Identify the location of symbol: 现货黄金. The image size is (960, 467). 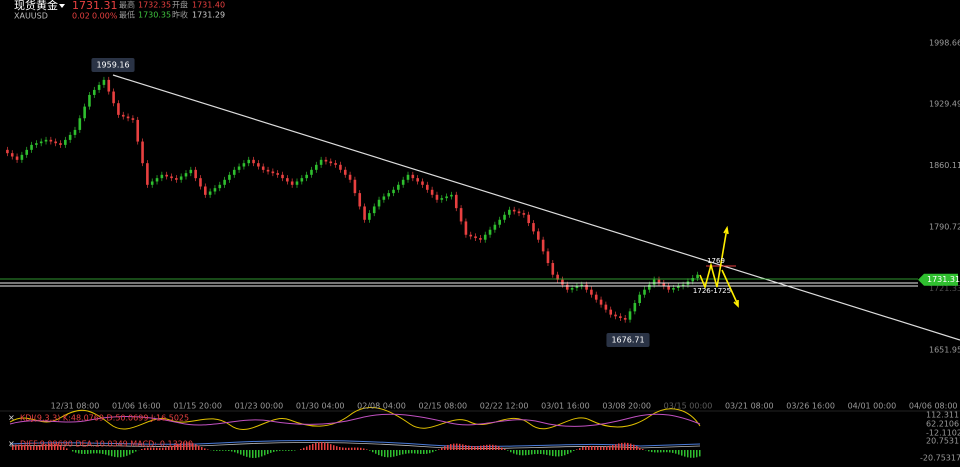
(36, 6).